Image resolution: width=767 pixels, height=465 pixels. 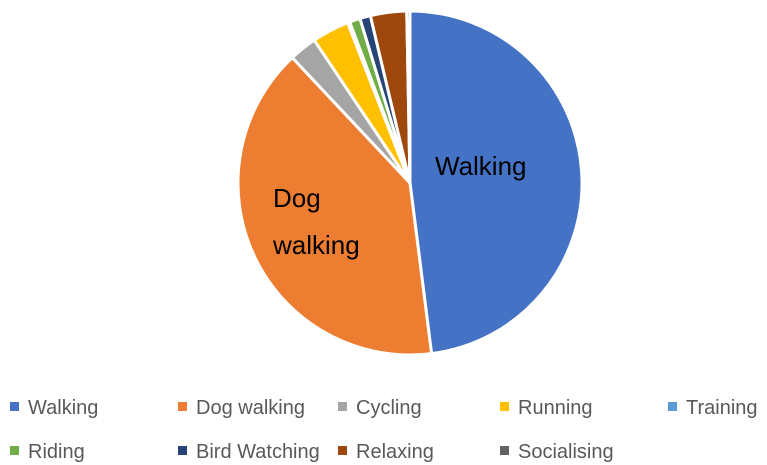 I want to click on data-label: Dog walking, so click(x=316, y=221).